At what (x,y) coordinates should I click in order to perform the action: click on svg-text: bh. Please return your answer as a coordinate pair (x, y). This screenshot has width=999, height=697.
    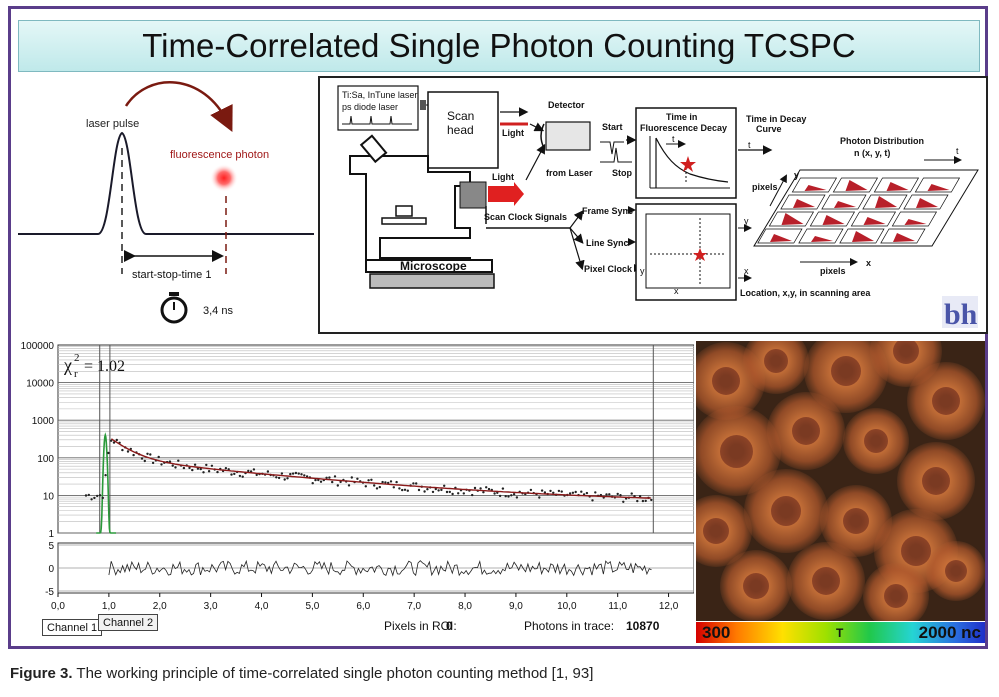
    Looking at the image, I should click on (961, 314).